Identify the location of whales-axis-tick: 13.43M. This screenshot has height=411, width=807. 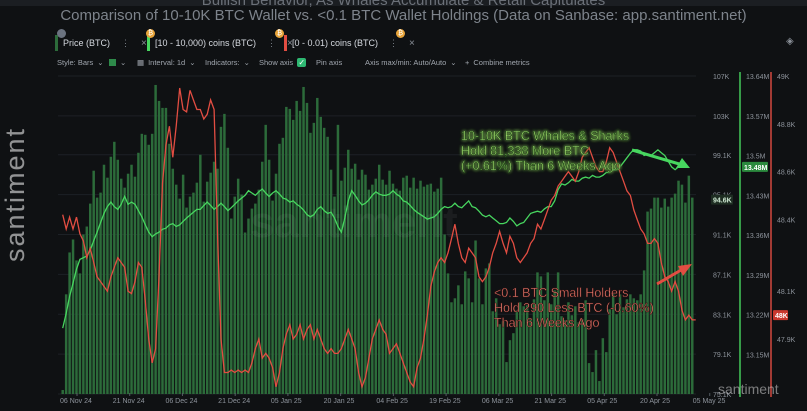
(758, 196).